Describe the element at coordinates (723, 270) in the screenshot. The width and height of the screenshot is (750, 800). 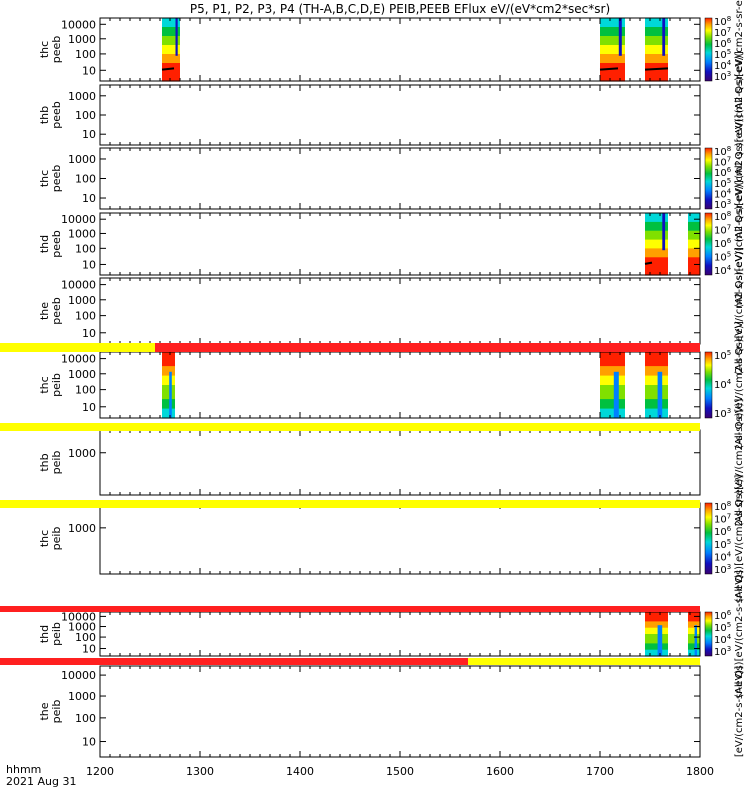
I see `colorbar-tick-label: 10⁴` at that location.